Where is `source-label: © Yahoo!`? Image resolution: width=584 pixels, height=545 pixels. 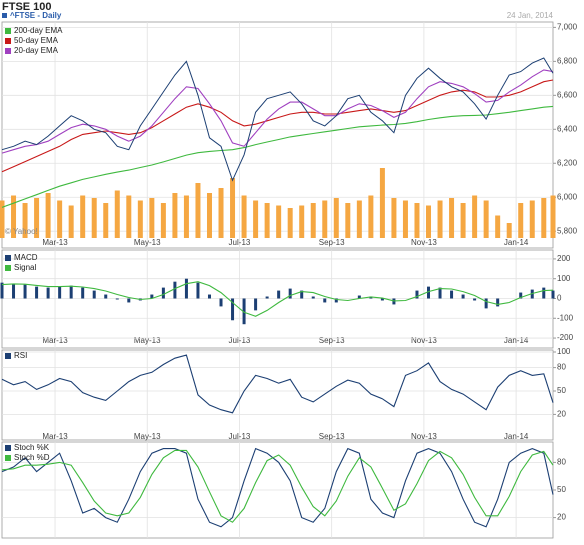 source-label: © Yahoo! is located at coordinates (21, 231).